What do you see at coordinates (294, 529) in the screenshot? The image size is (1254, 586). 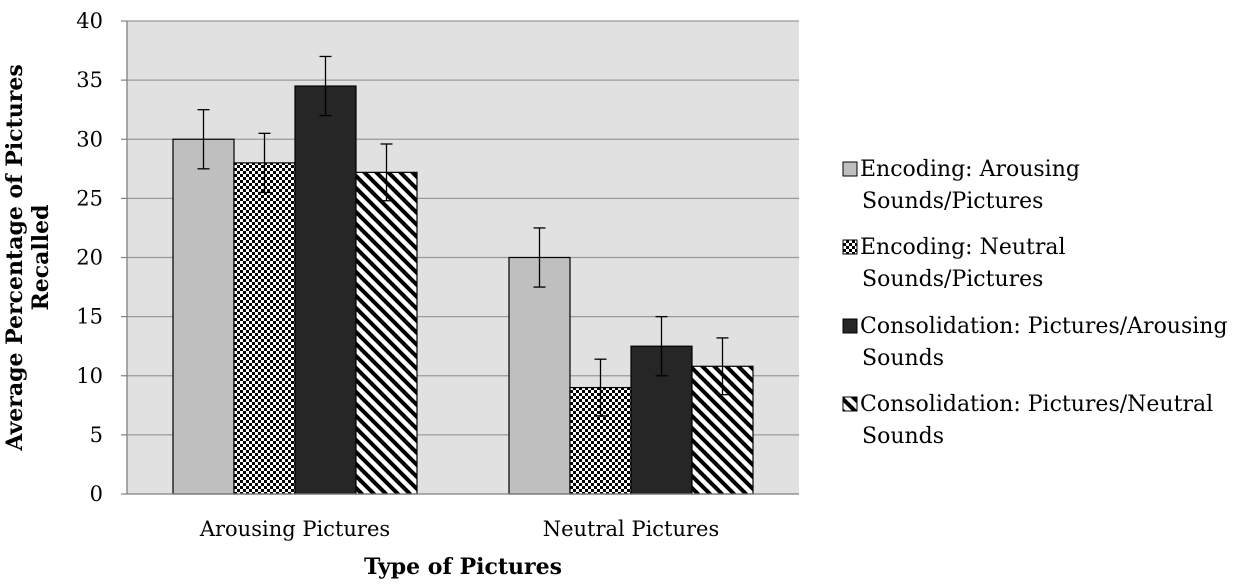 I see `x-category-label: Arousing Pictures` at bounding box center [294, 529].